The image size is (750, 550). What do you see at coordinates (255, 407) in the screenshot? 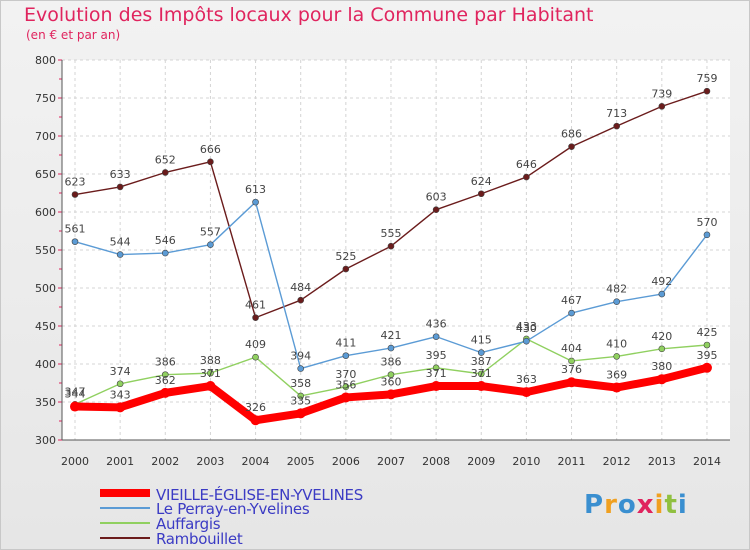
I see `data-label-0-2004: 326` at bounding box center [255, 407].